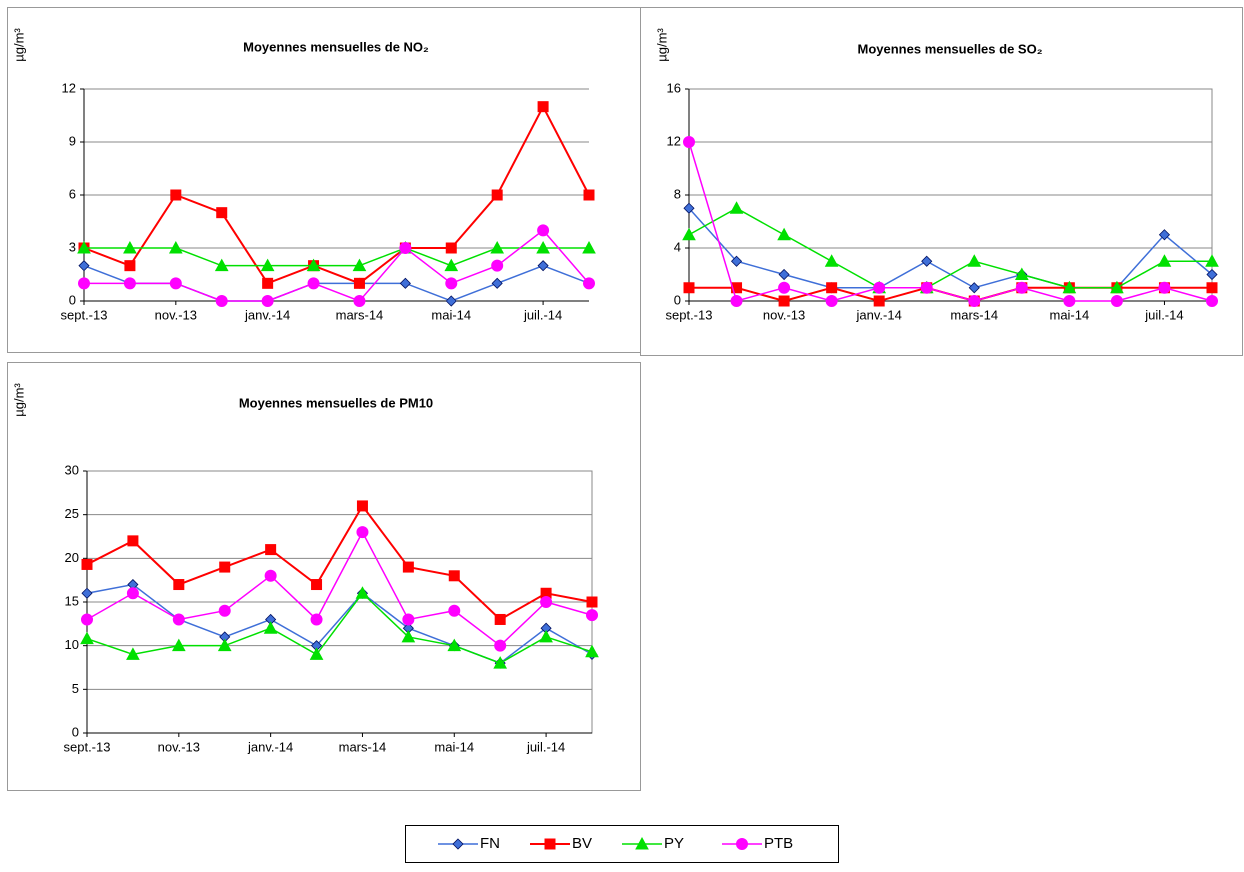 The width and height of the screenshot is (1244, 872). Describe the element at coordinates (674, 843) in the screenshot. I see `legend-label: PY` at that location.